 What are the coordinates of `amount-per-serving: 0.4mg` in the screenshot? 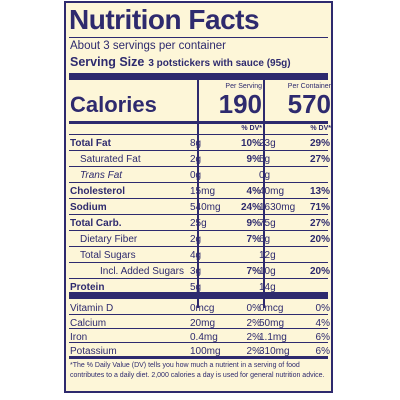 It's located at (204, 337).